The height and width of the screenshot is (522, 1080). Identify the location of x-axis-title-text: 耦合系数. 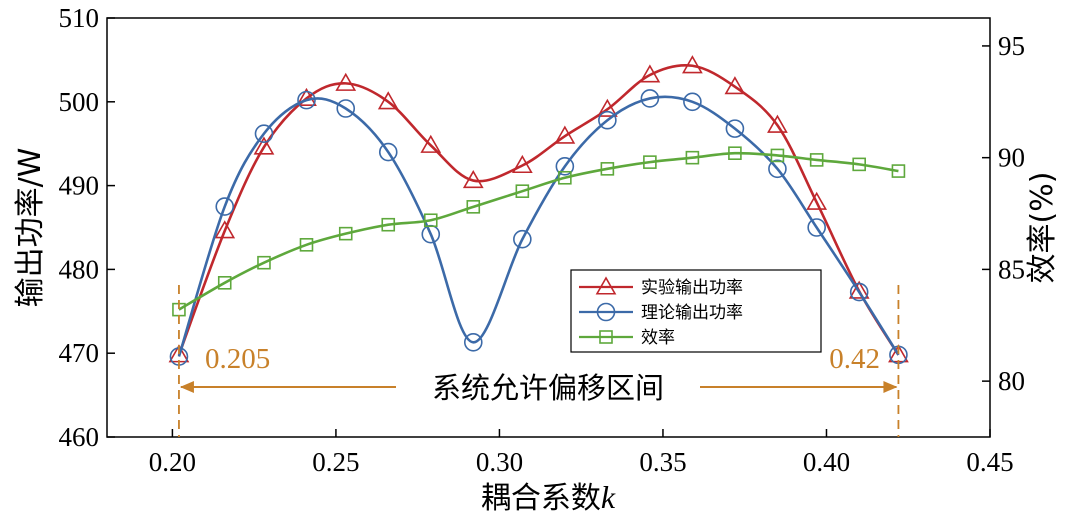
(541, 498).